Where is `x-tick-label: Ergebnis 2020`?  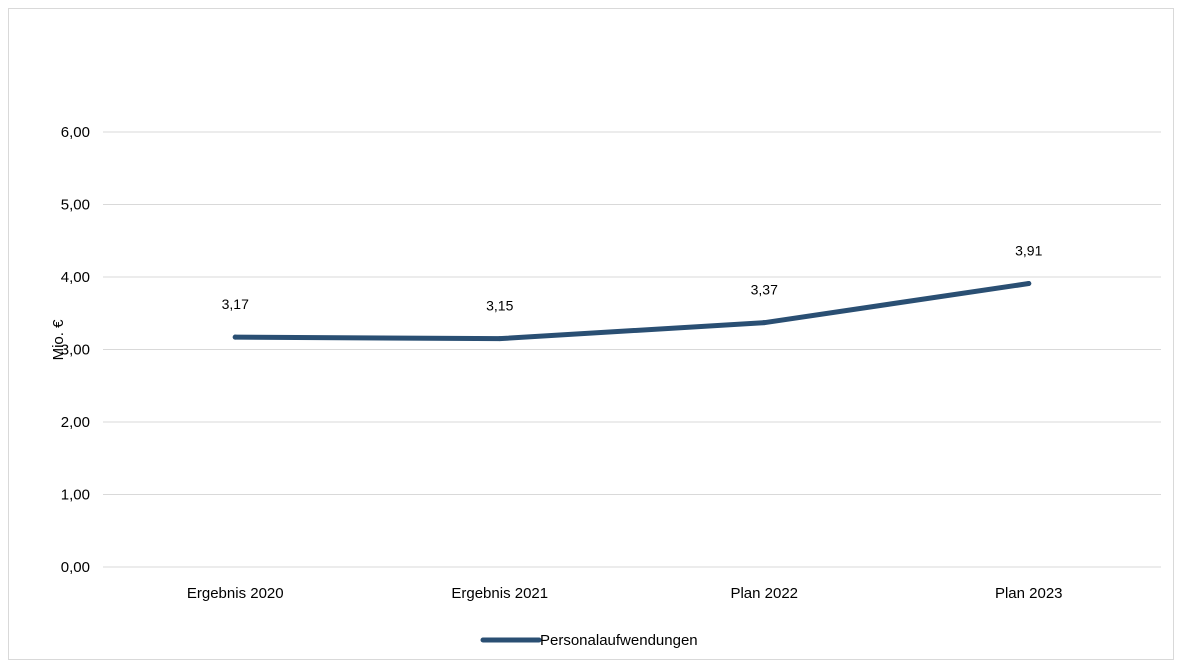
x-tick-label: Ergebnis 2020 is located at coordinates (235, 593).